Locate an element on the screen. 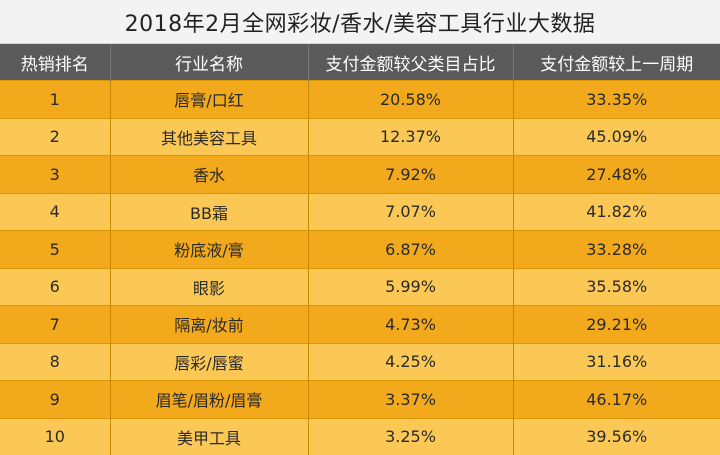 This screenshot has width=720, height=455. category-cell: 美甲工具 is located at coordinates (209, 436).